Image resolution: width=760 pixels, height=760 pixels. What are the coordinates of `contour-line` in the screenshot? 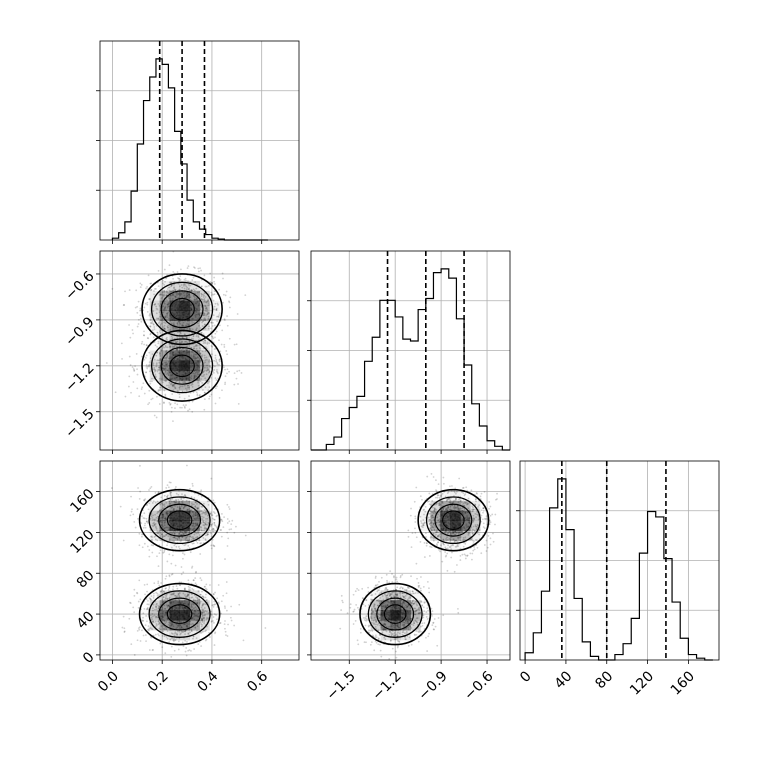 It's located at (179, 520).